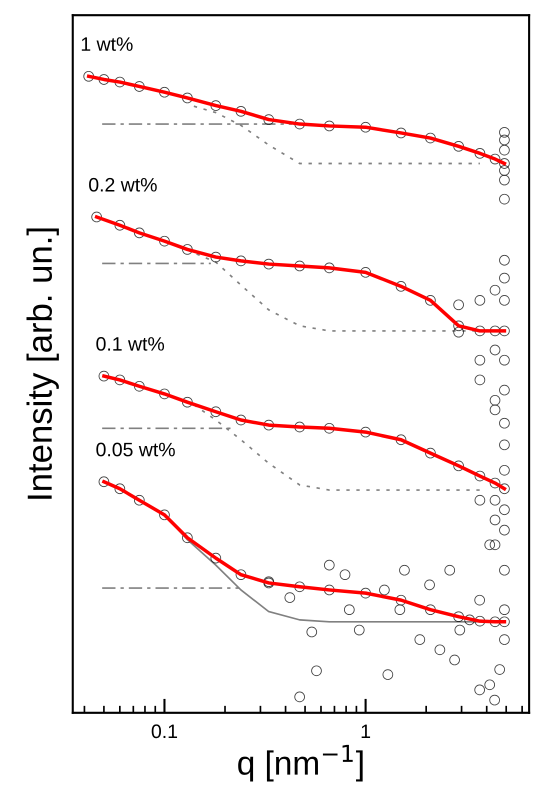 The width and height of the screenshot is (535, 800). I want to click on series-label: 0.1 wt%, so click(130, 343).